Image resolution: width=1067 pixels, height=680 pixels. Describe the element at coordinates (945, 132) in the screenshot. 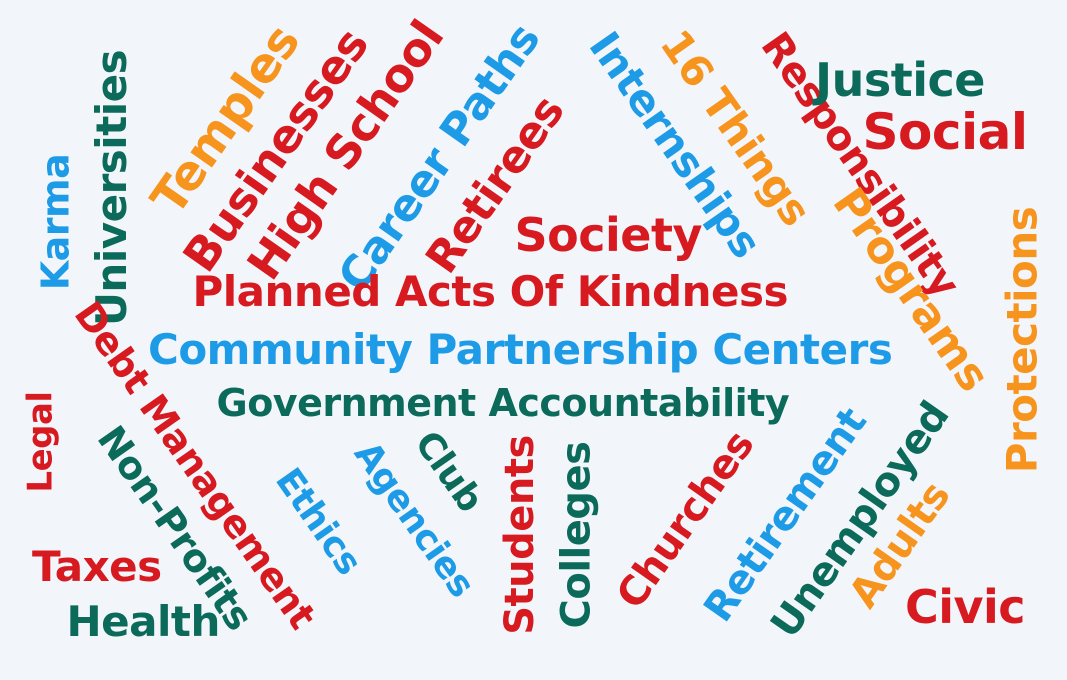

I see `word-social: Social` at that location.